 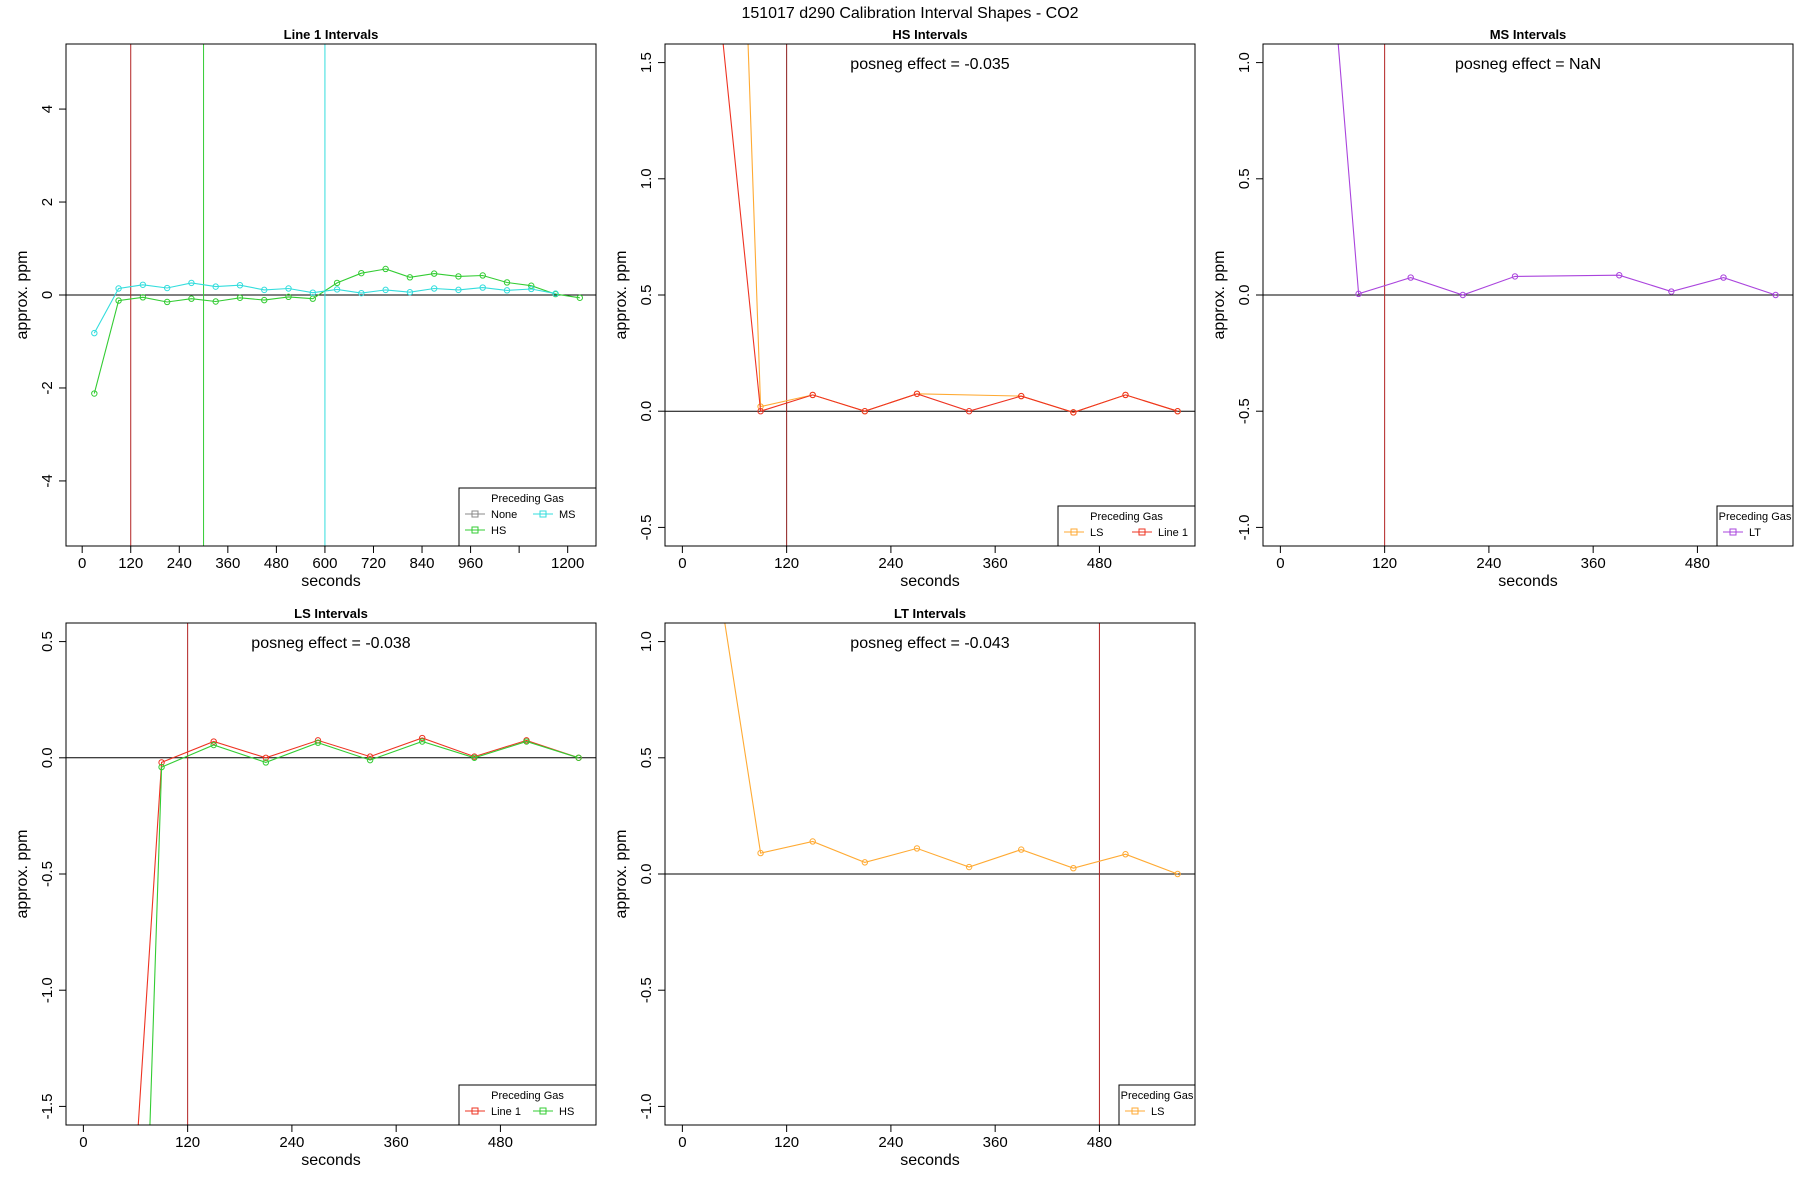 What do you see at coordinates (47, 990) in the screenshot?
I see `y-tick-label: -1.0` at bounding box center [47, 990].